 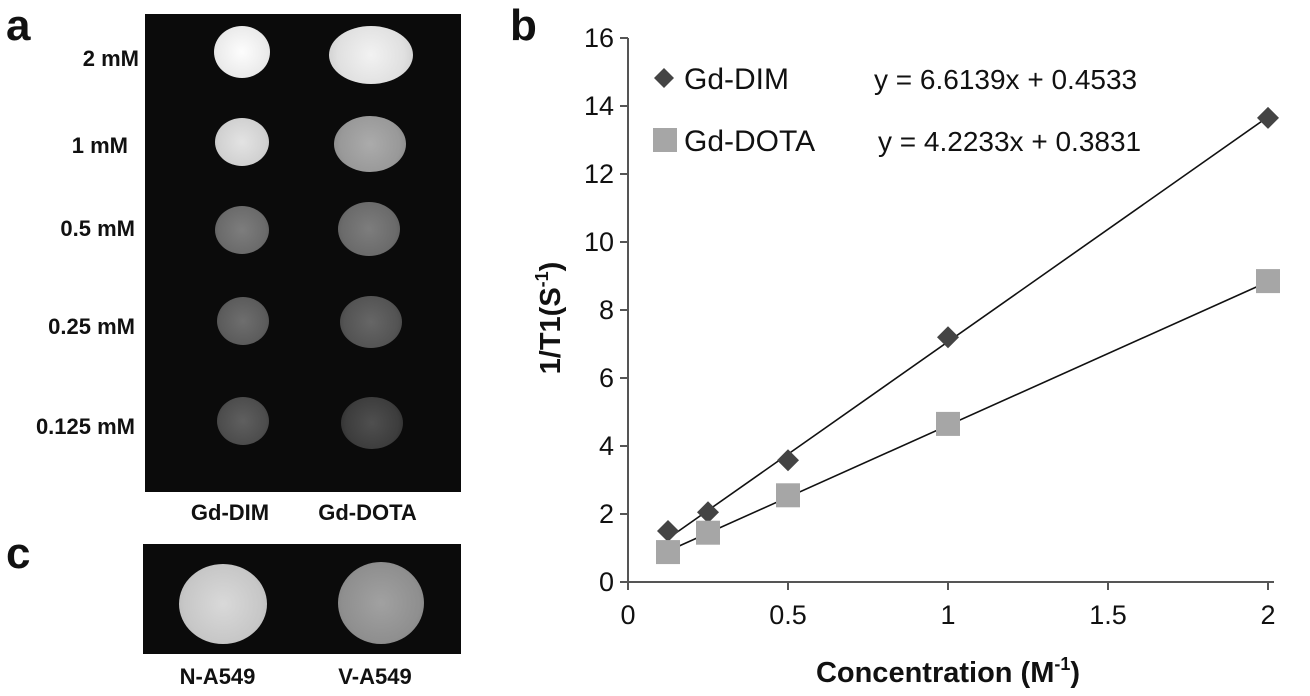 I want to click on spot-gd-dota-2mM, so click(x=371, y=55).